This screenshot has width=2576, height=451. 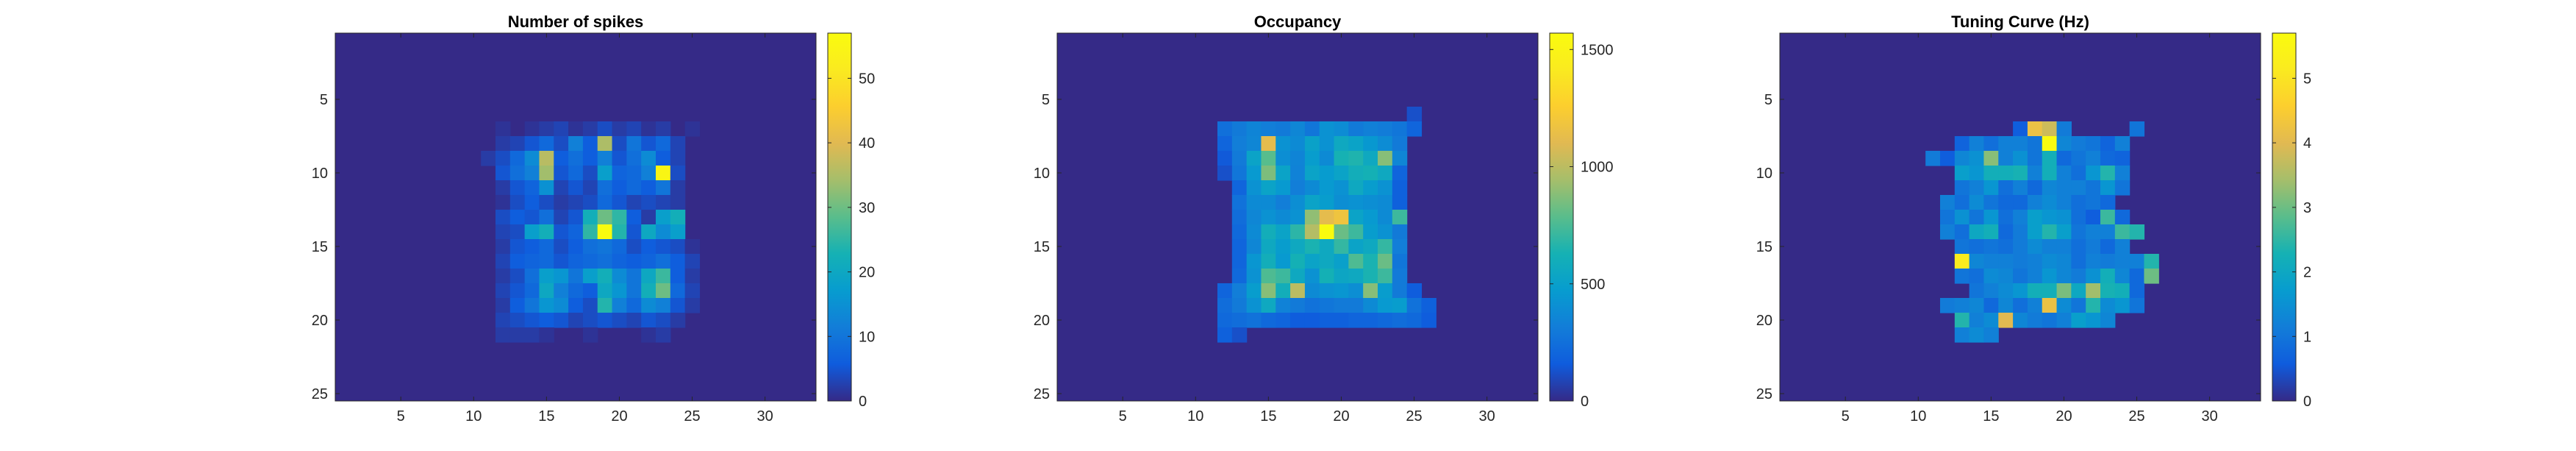 I want to click on x-tick-label: 25, so click(x=2136, y=416).